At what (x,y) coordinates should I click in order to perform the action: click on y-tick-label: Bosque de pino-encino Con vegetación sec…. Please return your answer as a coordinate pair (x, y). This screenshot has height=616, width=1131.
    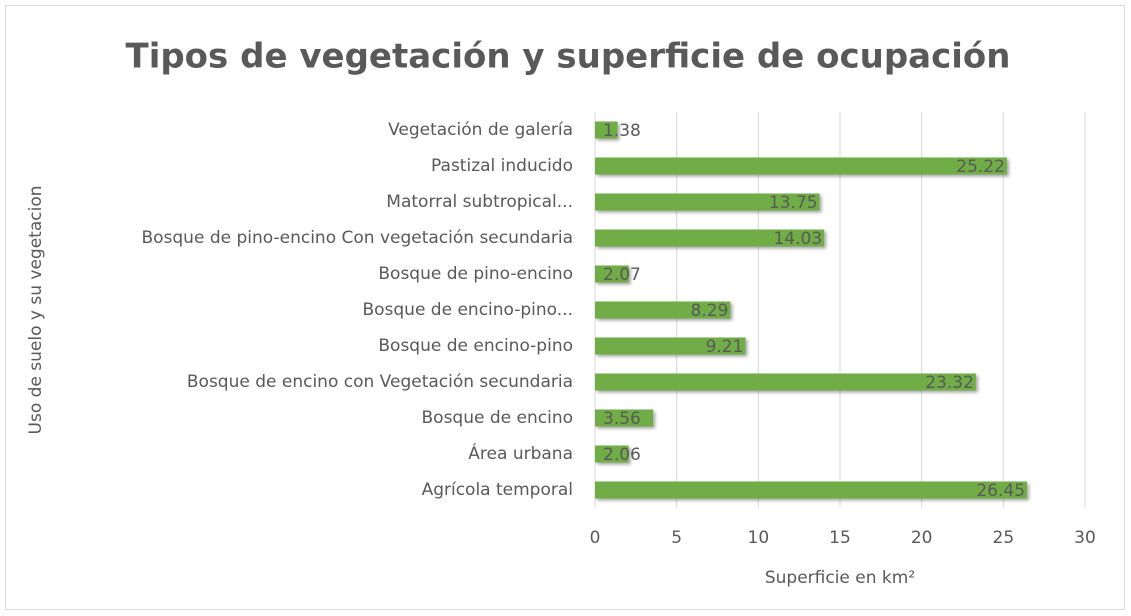
    Looking at the image, I should click on (357, 238).